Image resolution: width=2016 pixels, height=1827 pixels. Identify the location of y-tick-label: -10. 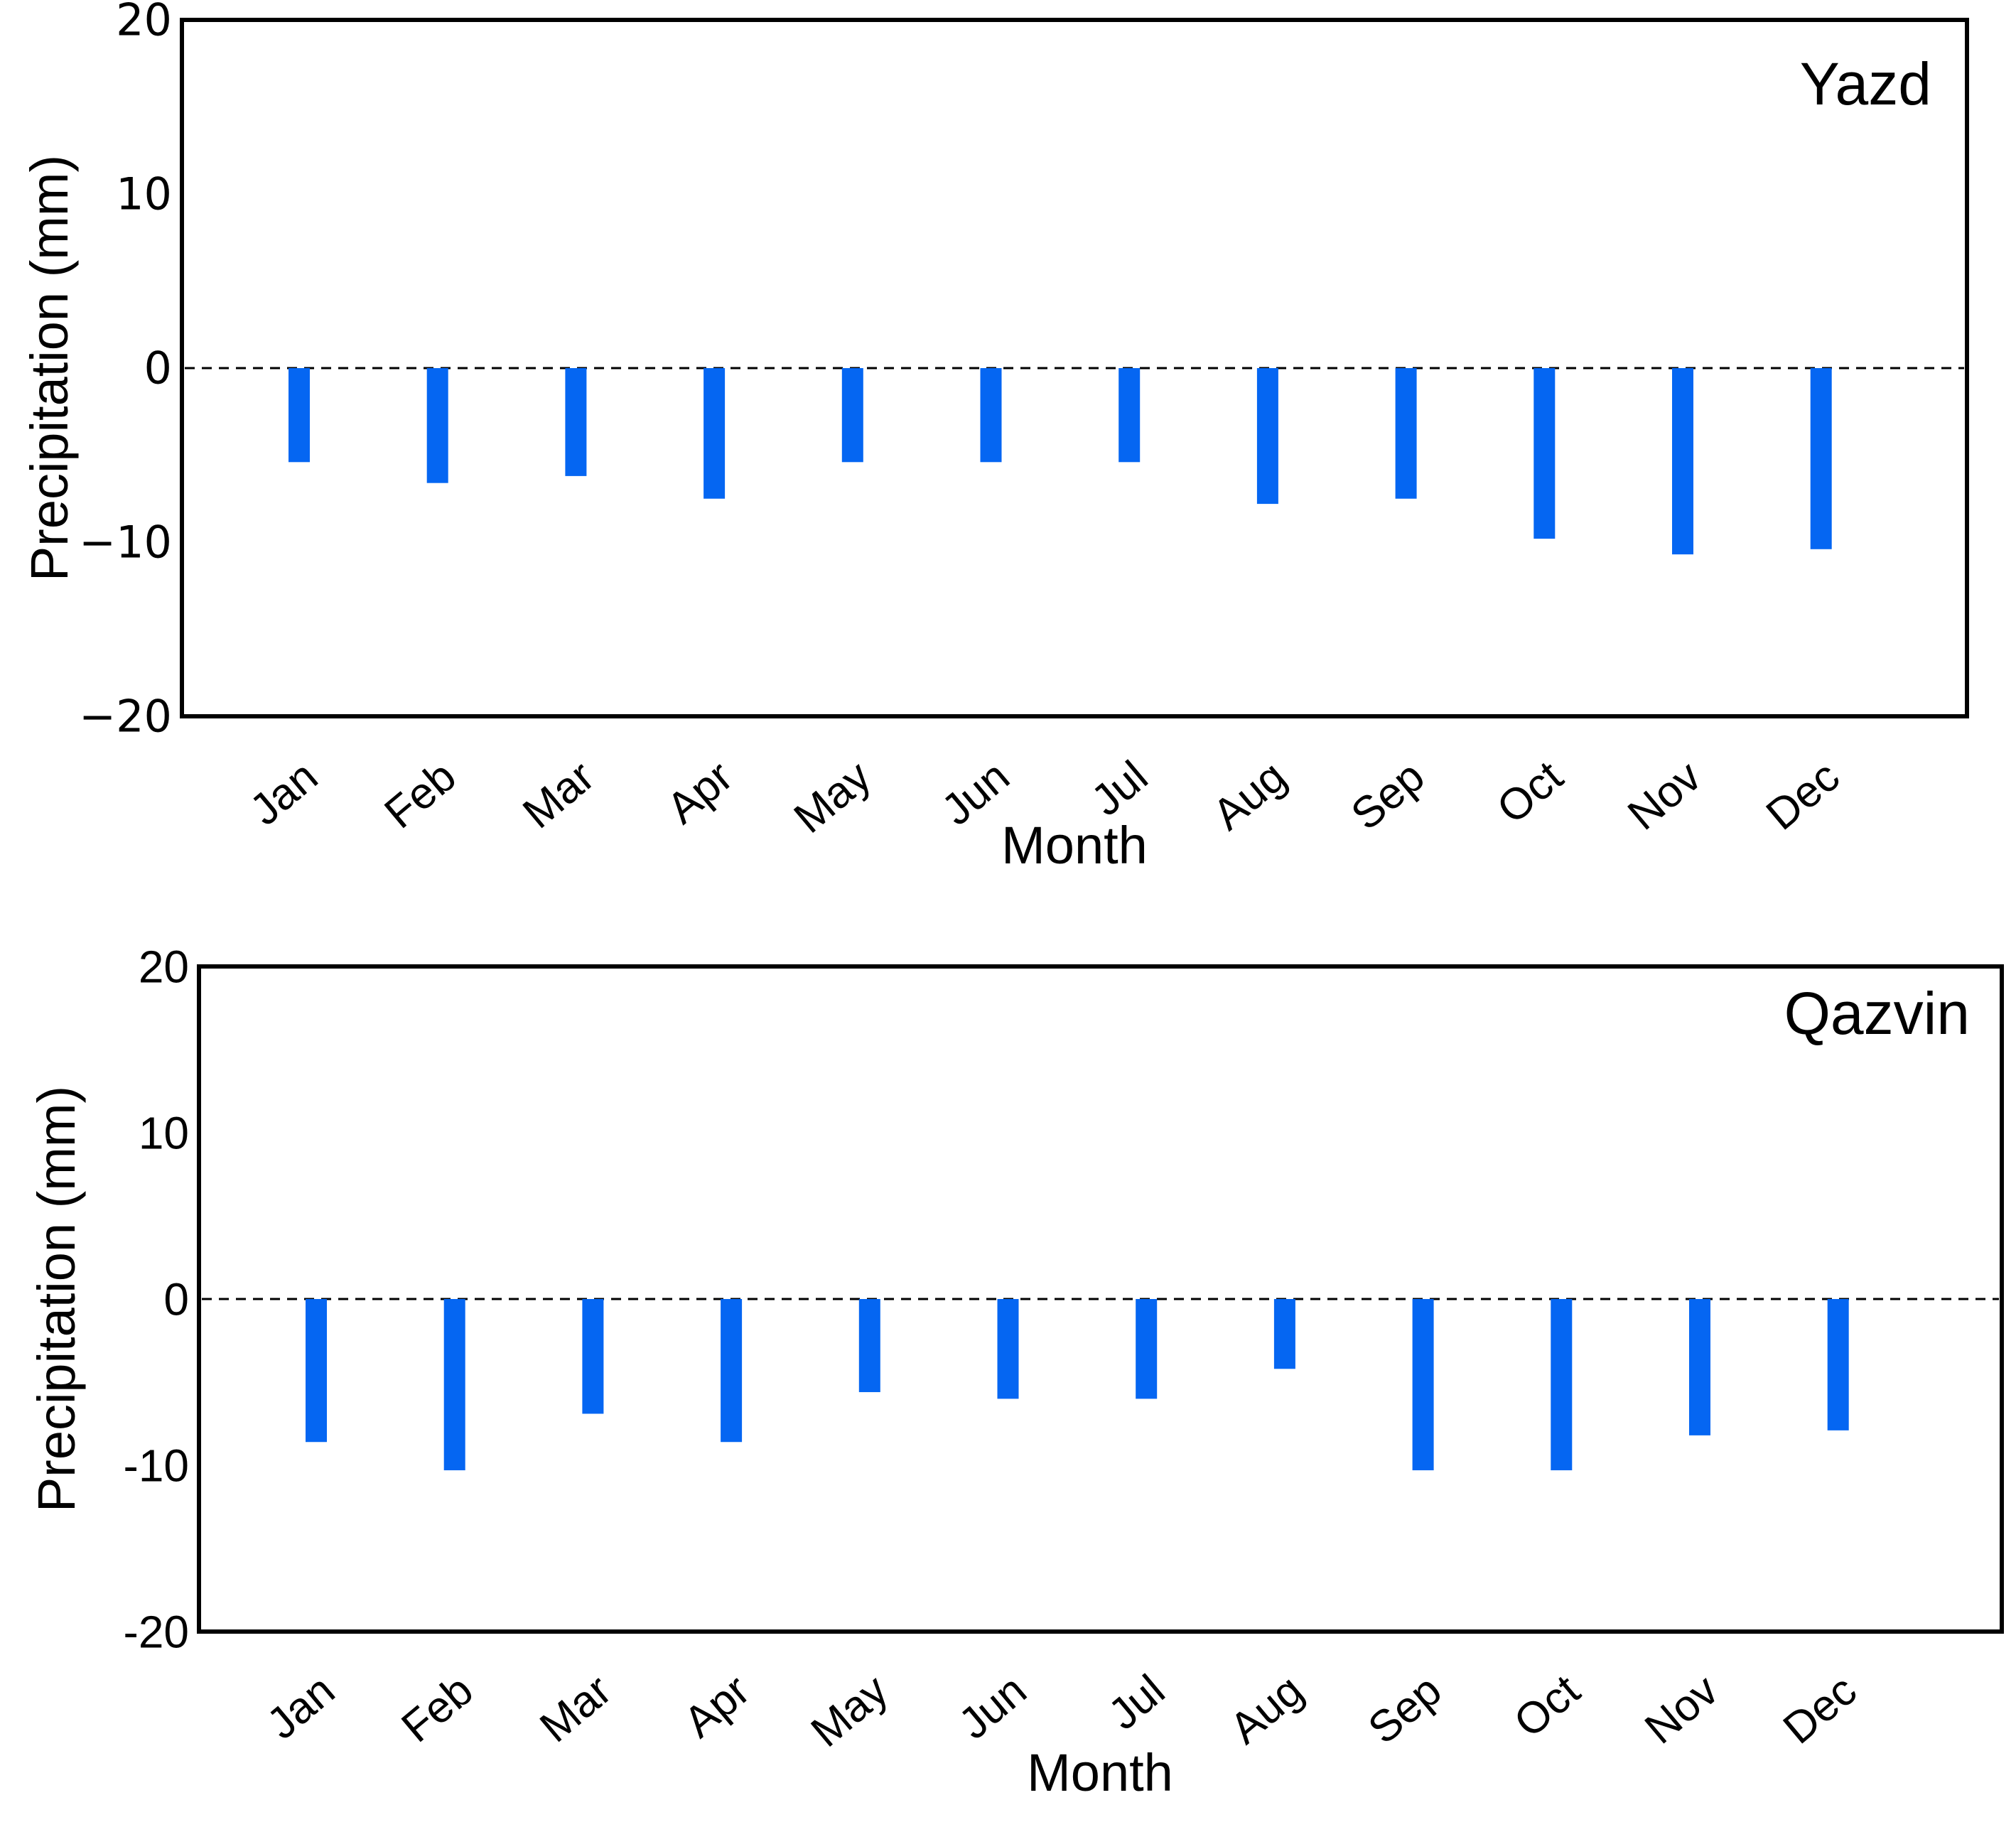
(157, 1465).